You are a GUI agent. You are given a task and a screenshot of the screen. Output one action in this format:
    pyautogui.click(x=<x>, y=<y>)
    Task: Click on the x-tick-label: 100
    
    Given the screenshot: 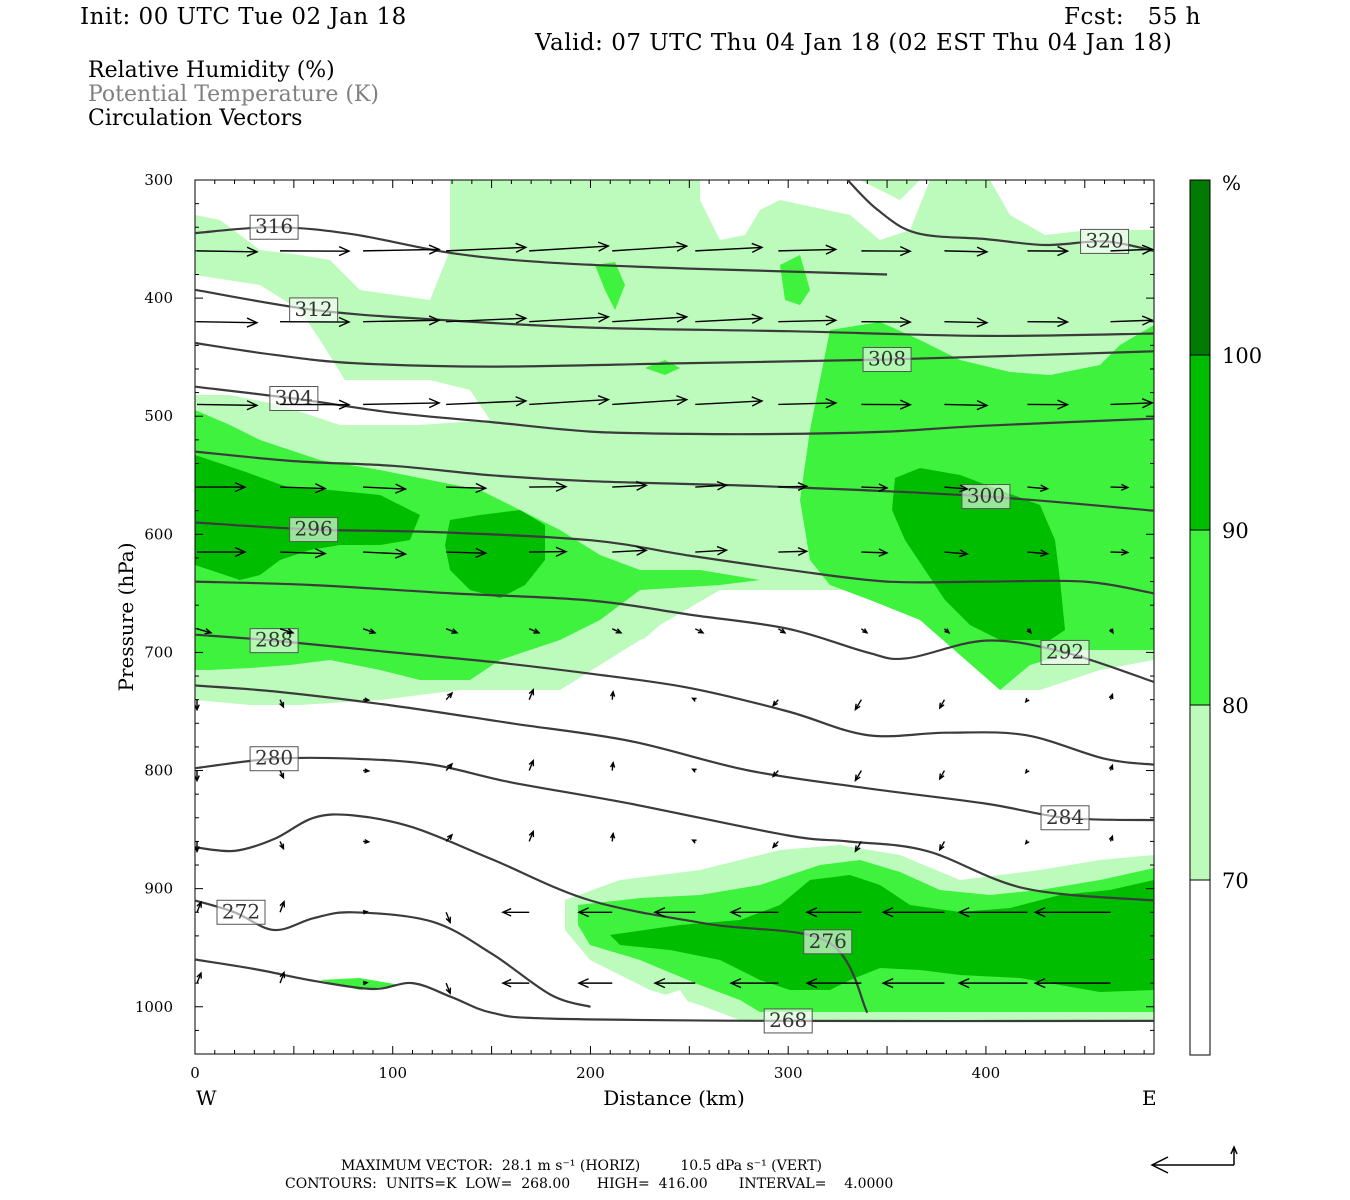 What is the action you would take?
    pyautogui.click(x=392, y=1073)
    